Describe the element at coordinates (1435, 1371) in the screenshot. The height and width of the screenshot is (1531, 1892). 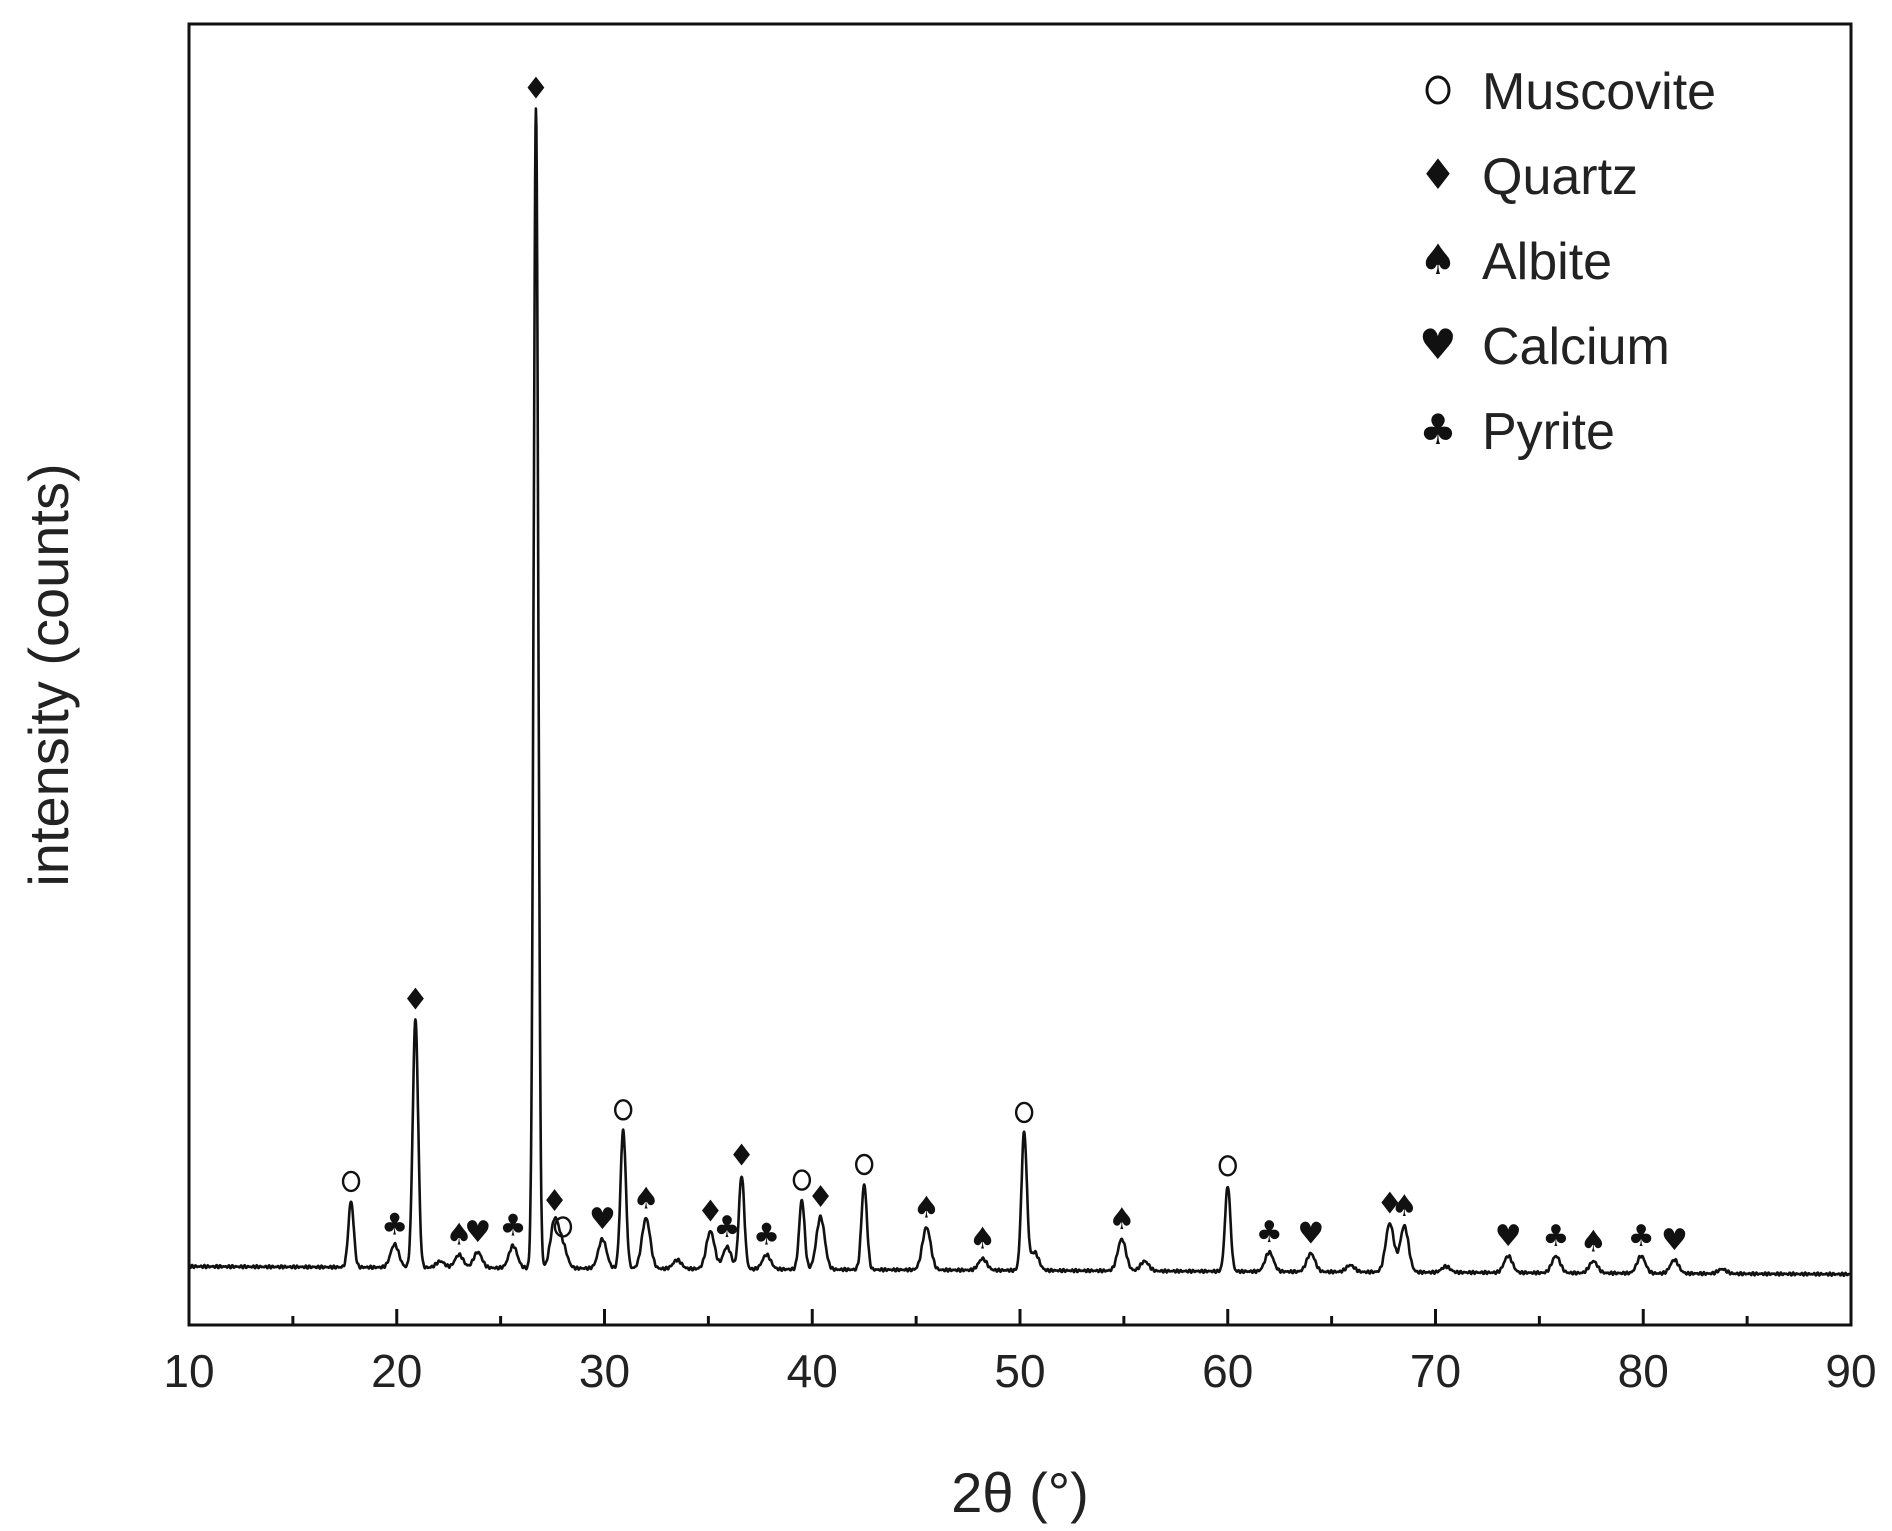
I see `x-tick-label: 70` at that location.